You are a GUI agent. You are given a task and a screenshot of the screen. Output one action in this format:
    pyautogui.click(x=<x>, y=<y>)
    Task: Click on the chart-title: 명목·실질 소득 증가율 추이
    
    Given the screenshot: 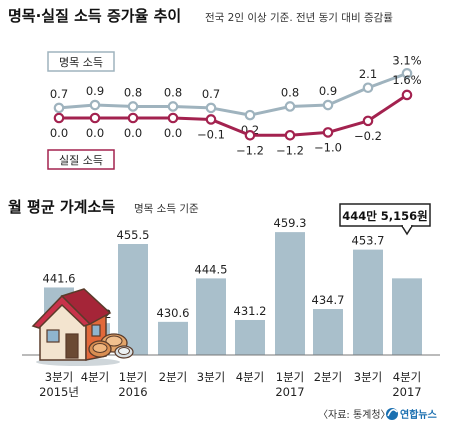 What is the action you would take?
    pyautogui.click(x=94, y=16)
    